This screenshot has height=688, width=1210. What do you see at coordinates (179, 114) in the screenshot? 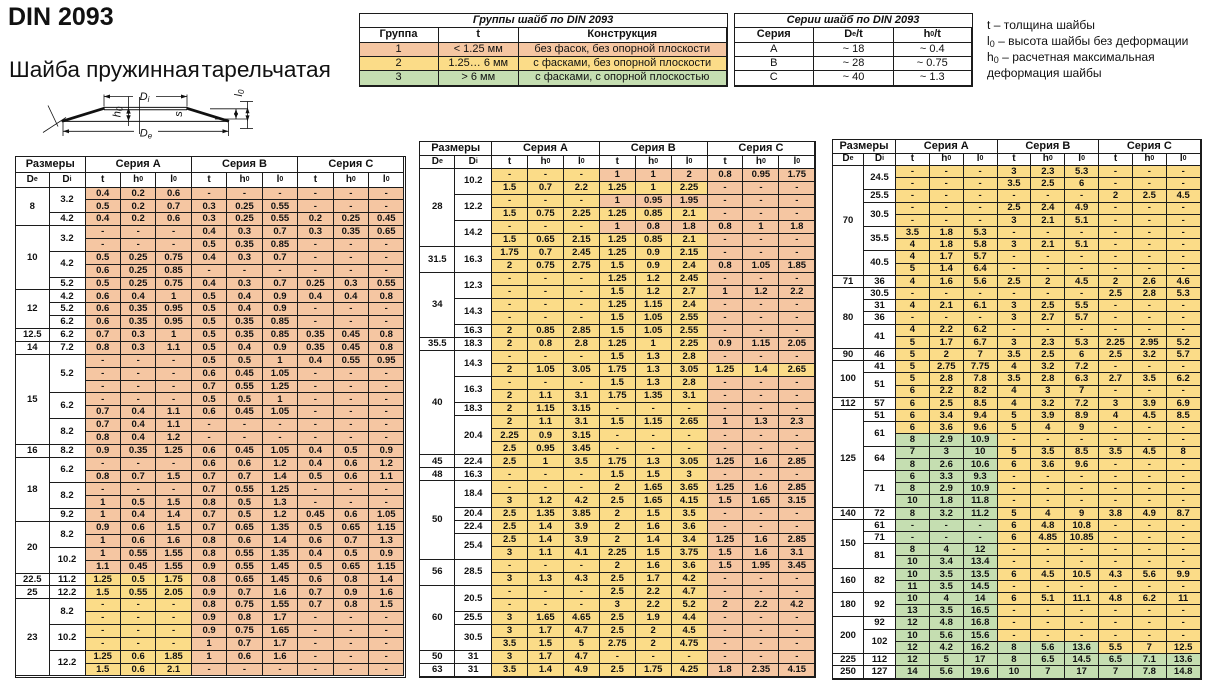
I see `svg-text: s` at bounding box center [179, 114].